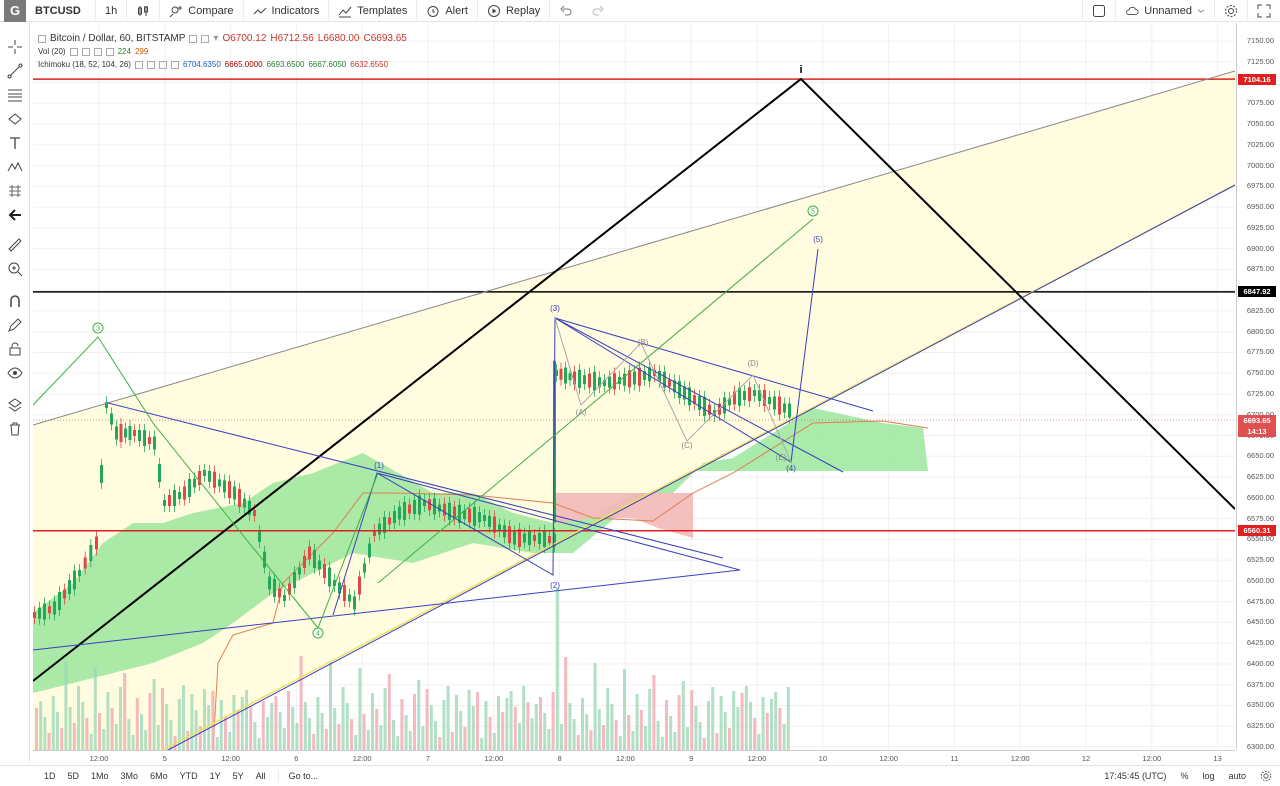  What do you see at coordinates (954, 758) in the screenshot?
I see `time-tick-label: 11` at bounding box center [954, 758].